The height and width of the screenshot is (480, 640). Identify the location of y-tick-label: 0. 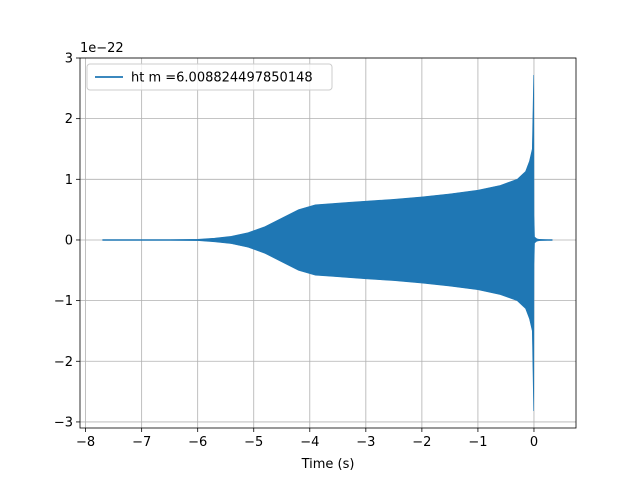
(69, 240).